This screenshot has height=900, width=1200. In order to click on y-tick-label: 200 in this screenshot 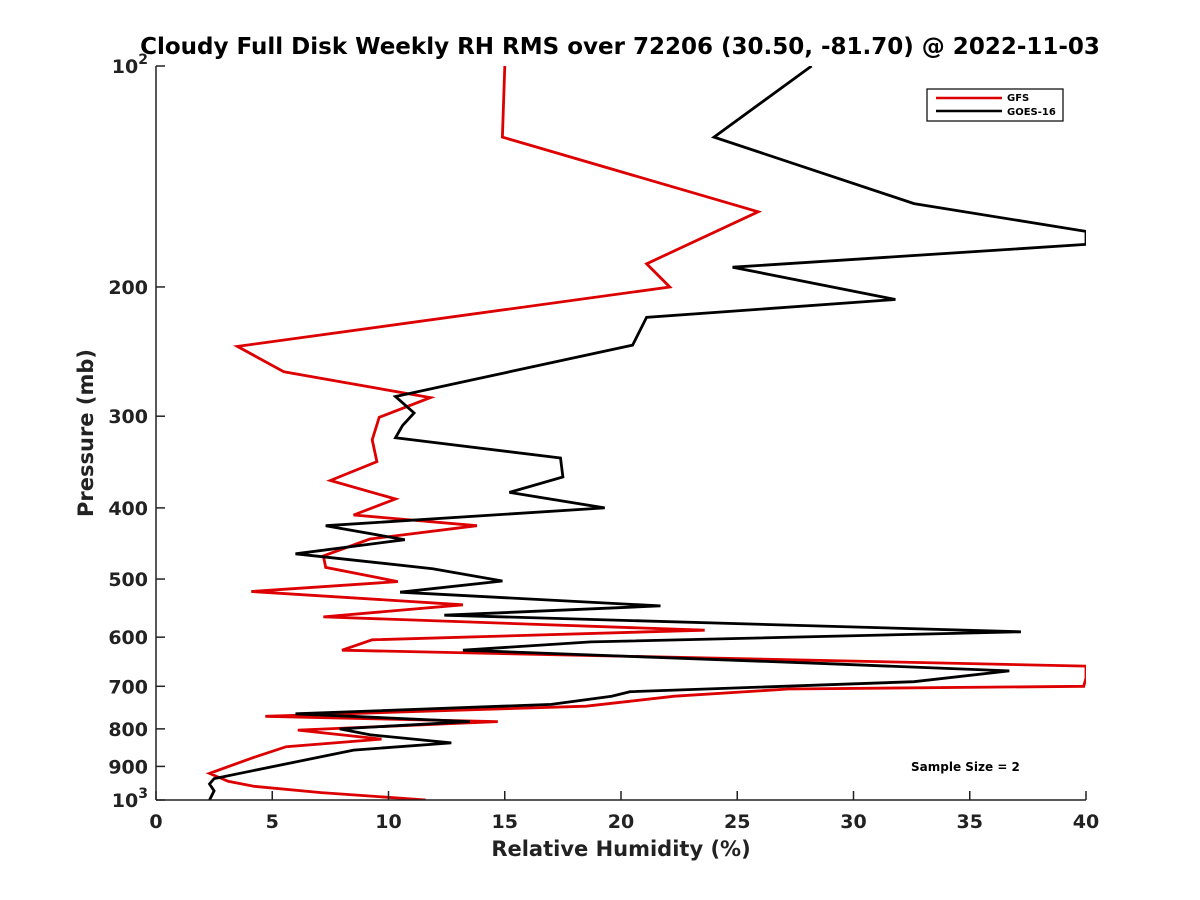, I will do `click(128, 288)`.